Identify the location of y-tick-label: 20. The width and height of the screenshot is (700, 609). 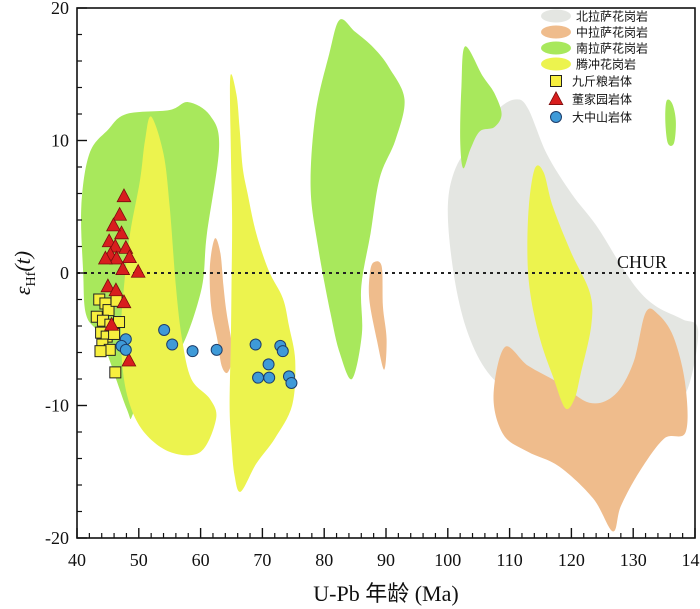
(60, 9).